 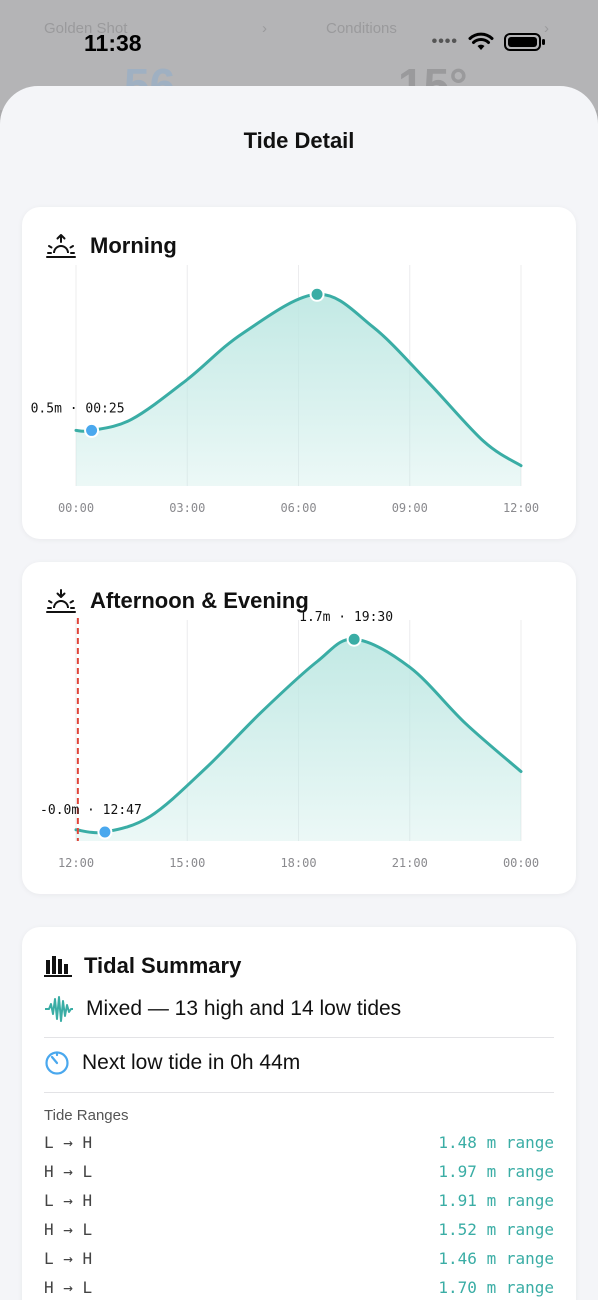 I want to click on afternoon-x-tick-label: 00:00, so click(x=521, y=863).